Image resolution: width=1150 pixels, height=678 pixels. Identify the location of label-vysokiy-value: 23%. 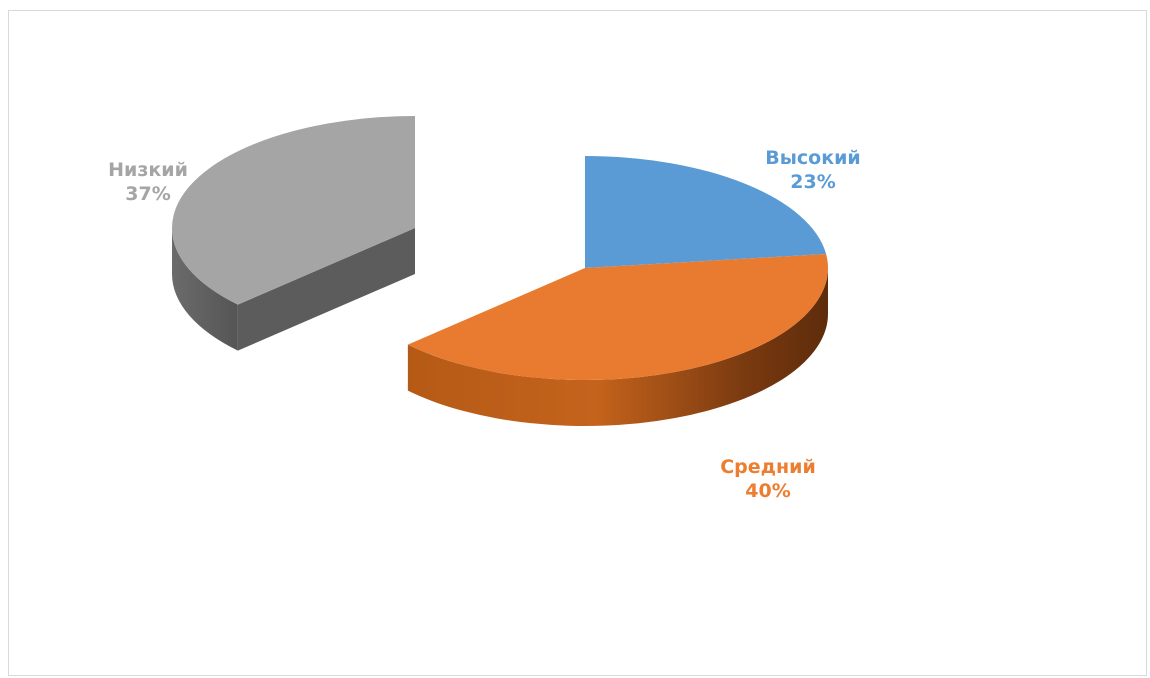
(813, 182).